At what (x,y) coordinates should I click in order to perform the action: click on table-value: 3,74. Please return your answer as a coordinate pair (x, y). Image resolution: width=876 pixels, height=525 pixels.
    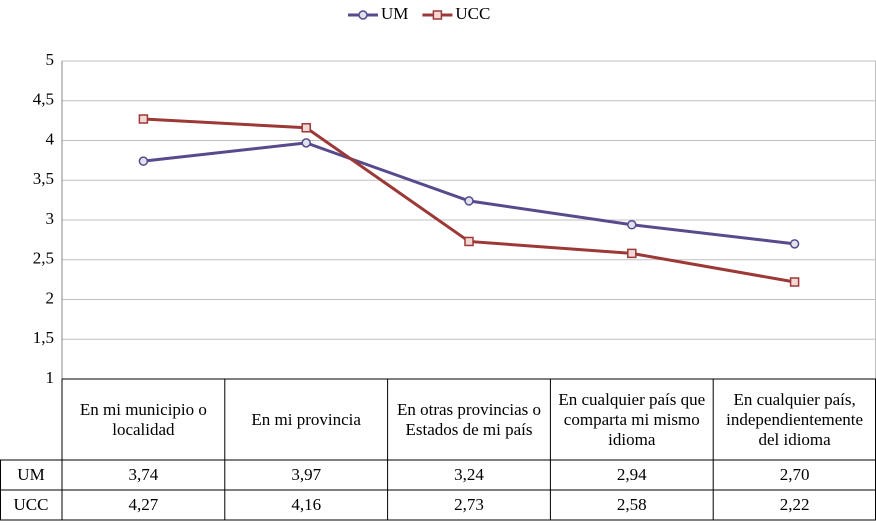
    Looking at the image, I should click on (143, 474).